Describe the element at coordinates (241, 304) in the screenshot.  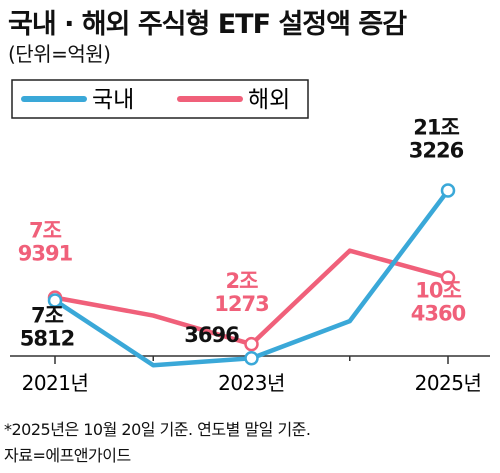
I see `data-label-line: 1273` at that location.